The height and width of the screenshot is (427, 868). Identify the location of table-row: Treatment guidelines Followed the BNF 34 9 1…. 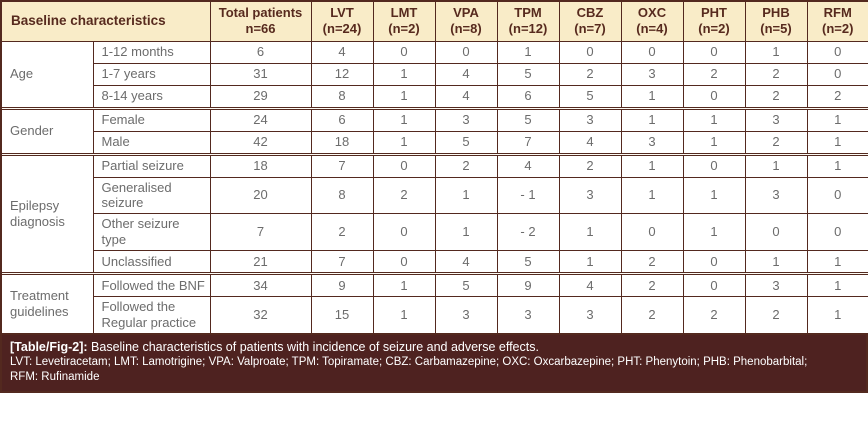
(434, 304).